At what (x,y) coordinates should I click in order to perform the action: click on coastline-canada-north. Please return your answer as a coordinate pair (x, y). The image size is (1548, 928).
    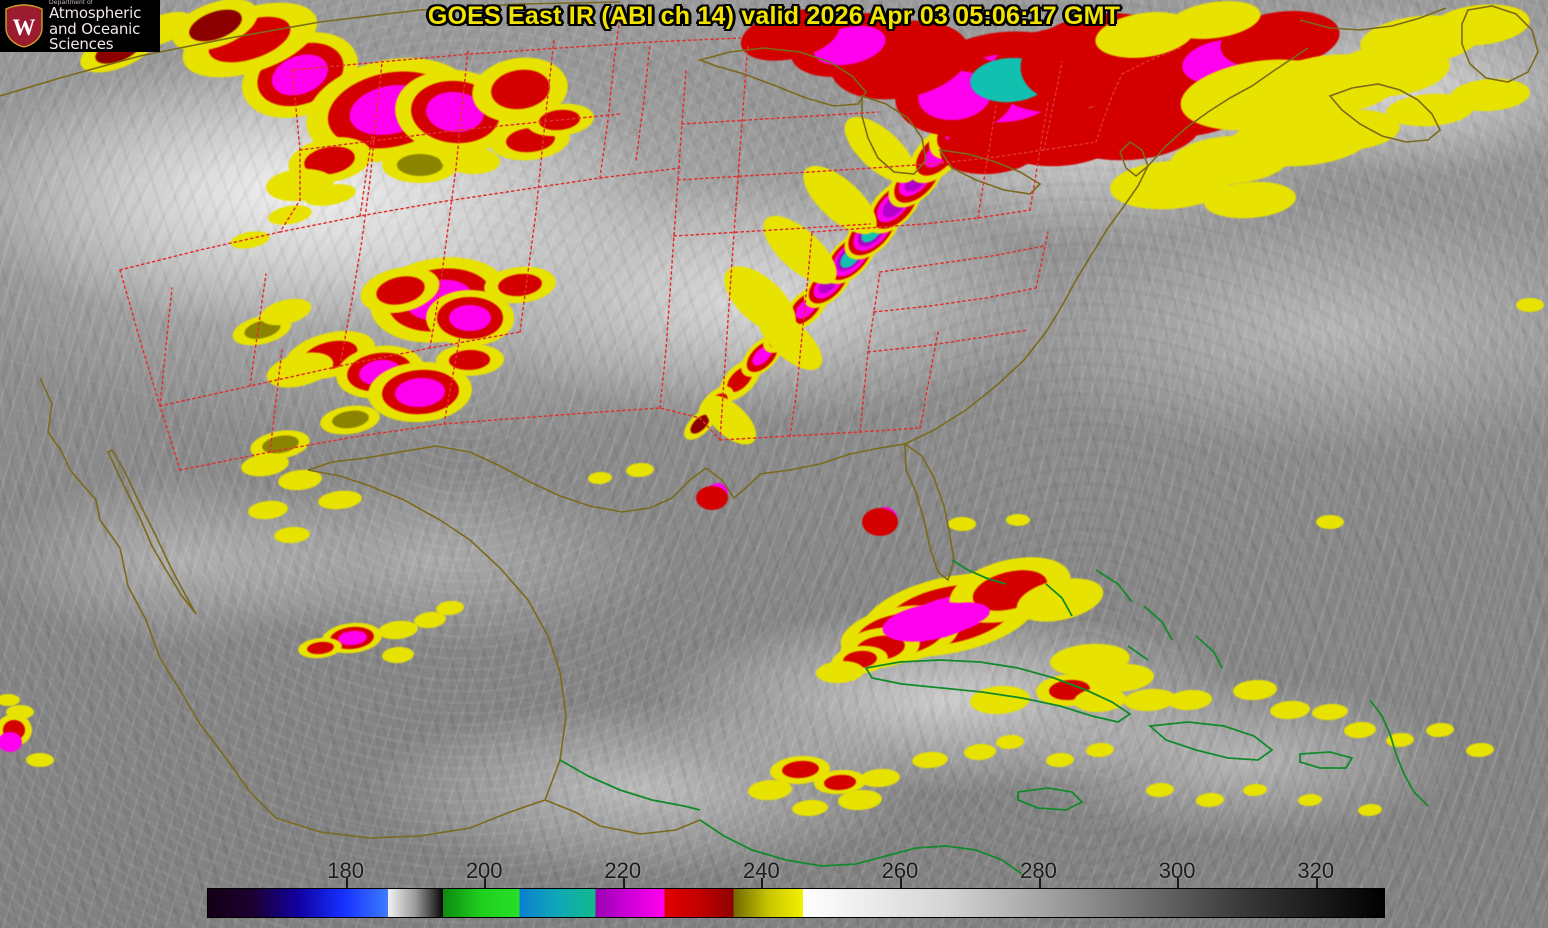
    Looking at the image, I should click on (310, 49).